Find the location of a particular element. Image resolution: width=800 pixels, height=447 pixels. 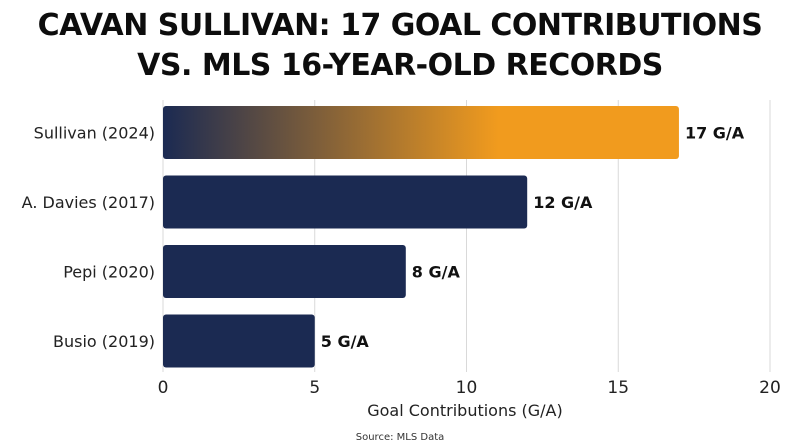

category-label: Sullivan (2024) is located at coordinates (94, 133).